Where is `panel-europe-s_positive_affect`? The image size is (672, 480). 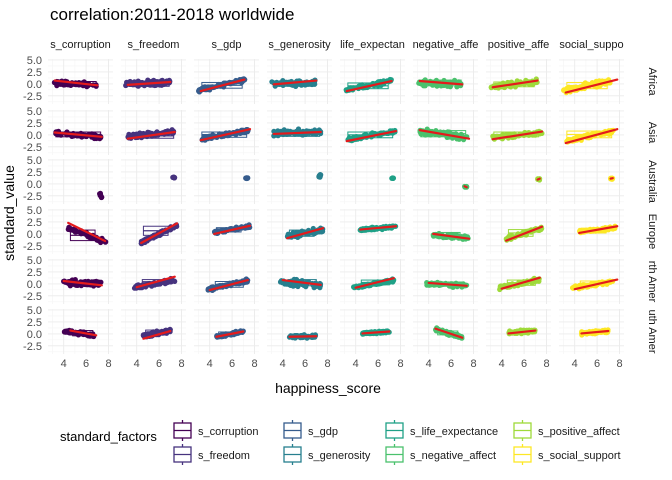 panel-europe-s_positive_affect is located at coordinates (518, 231).